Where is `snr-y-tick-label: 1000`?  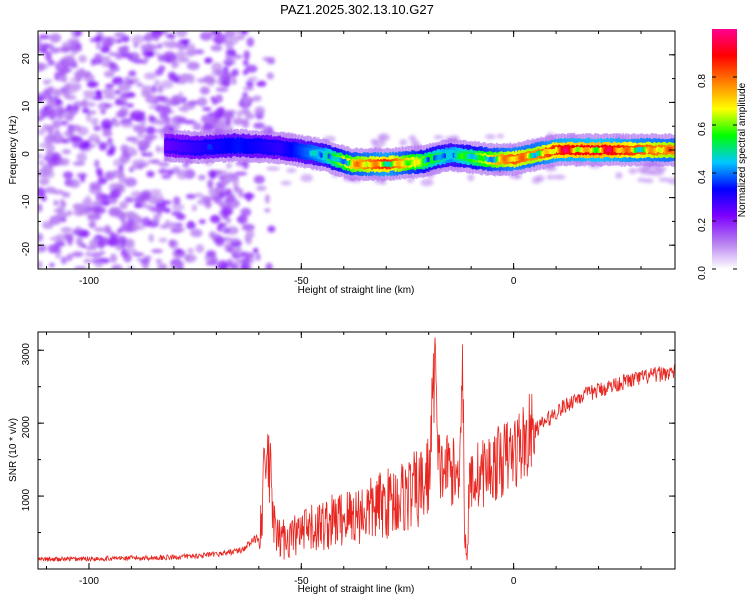
snr-y-tick-label: 1000 is located at coordinates (26, 500).